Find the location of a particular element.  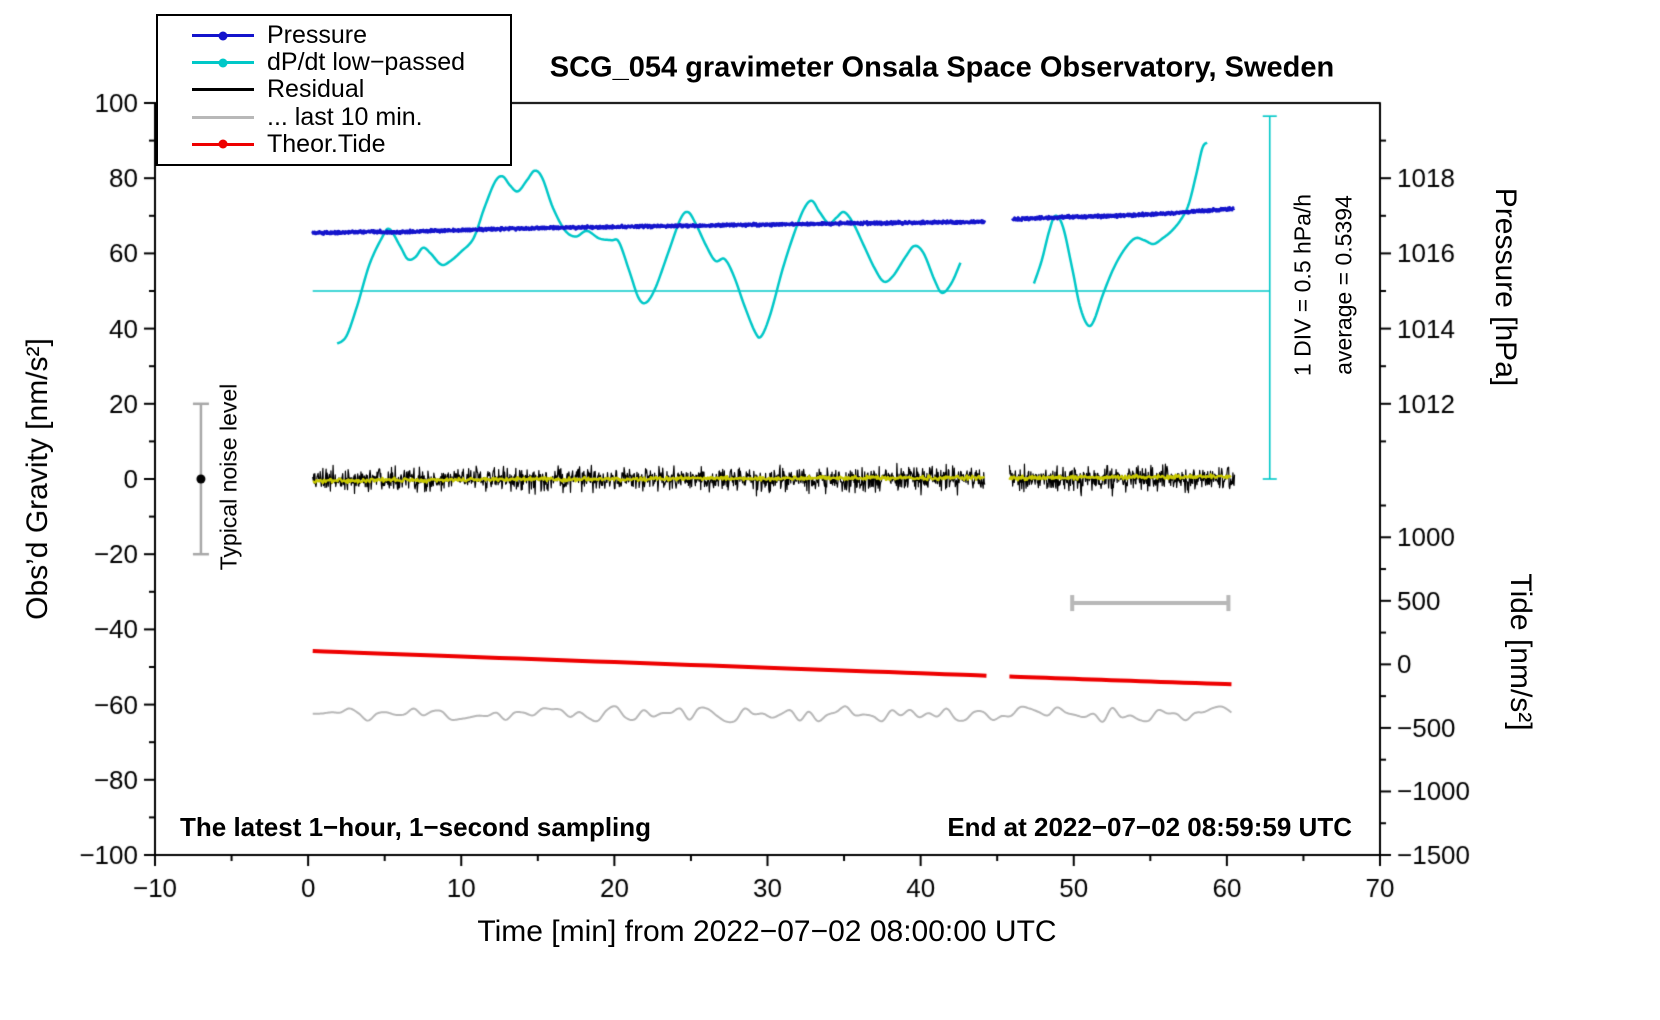

average-label: average = 0.5394 is located at coordinates (1343, 285).